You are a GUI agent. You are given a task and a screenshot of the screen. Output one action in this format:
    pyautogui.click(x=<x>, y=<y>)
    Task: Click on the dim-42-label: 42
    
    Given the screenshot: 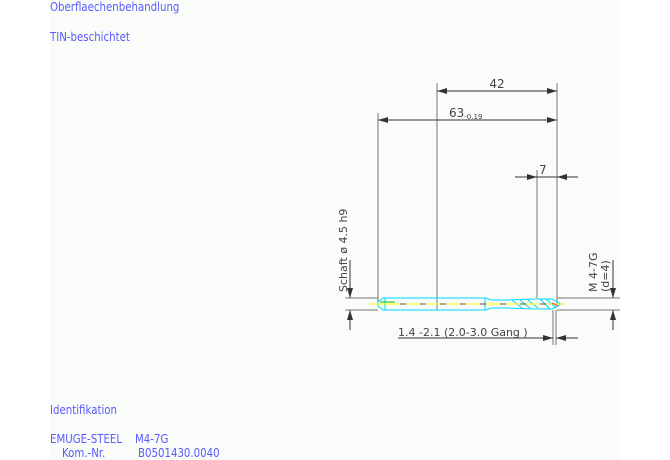 What is the action you would take?
    pyautogui.click(x=496, y=84)
    